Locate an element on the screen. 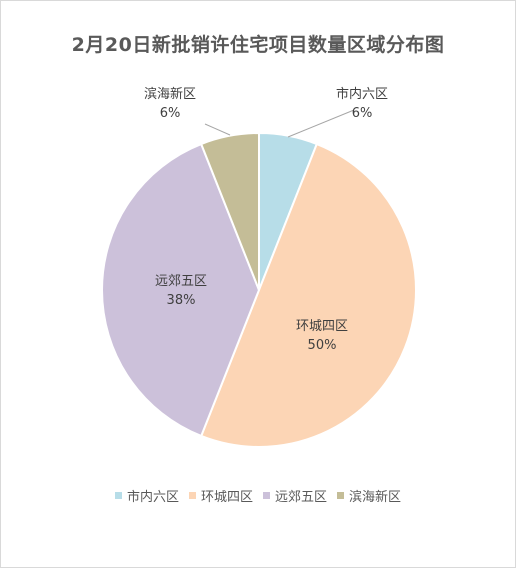 The image size is (516, 568). legend-item-3: 远郊五区 is located at coordinates (295, 495).